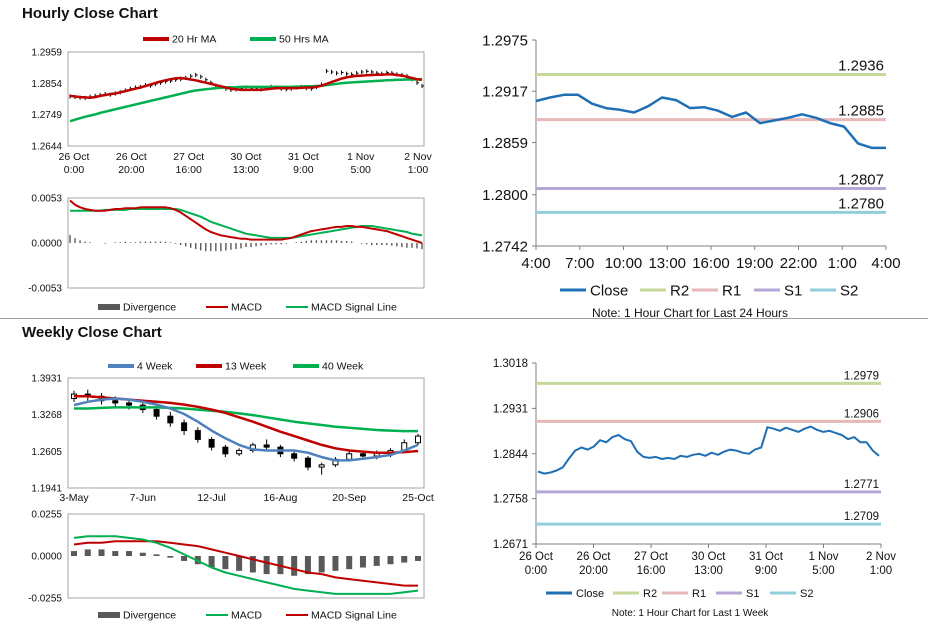 Image resolution: width=928 pixels, height=638 pixels. Describe the element at coordinates (651, 571) in the screenshot. I see `weekly-pivot-x-tick: 16:00` at that location.